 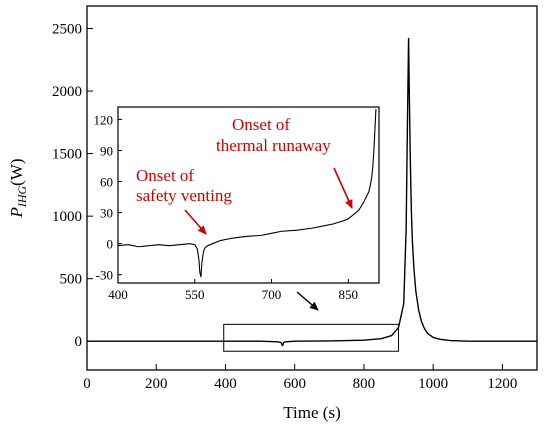 I want to click on main-y-tick-label: 1500, so click(x=67, y=155).